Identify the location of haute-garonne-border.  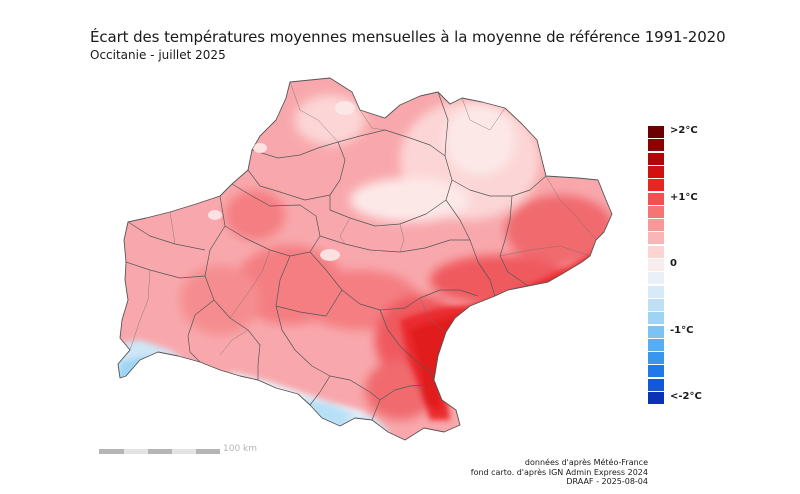
(328, 328).